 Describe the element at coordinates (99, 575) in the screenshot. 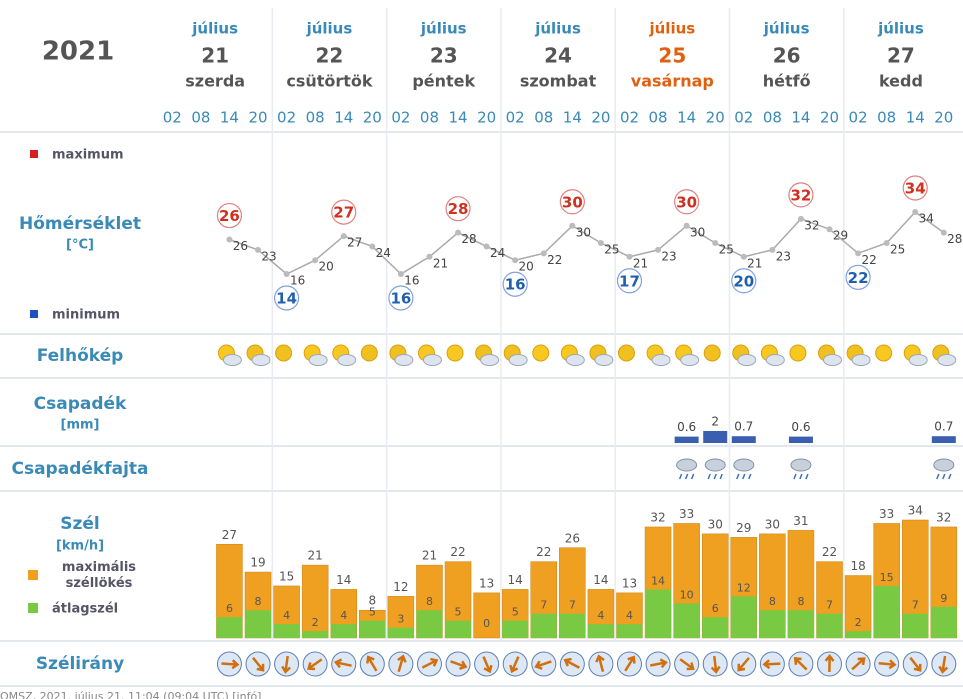

I see `gust-label-box: maximális széllökés` at that location.